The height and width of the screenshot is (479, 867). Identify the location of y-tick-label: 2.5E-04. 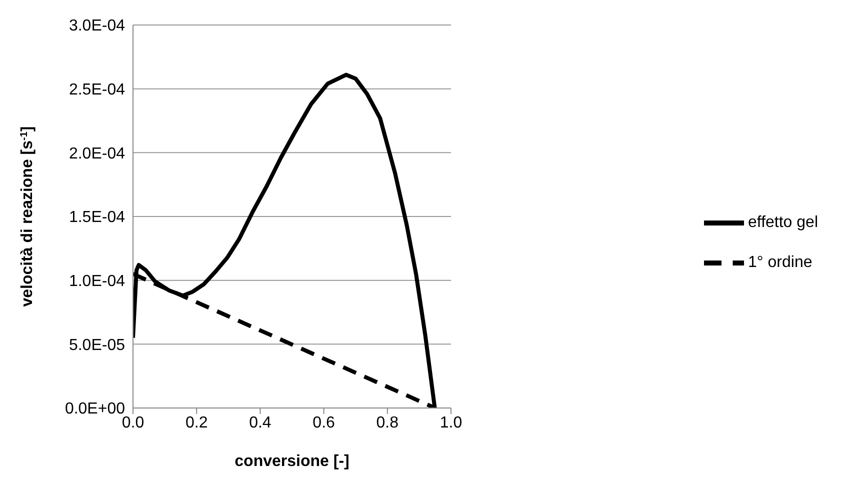
(97, 90).